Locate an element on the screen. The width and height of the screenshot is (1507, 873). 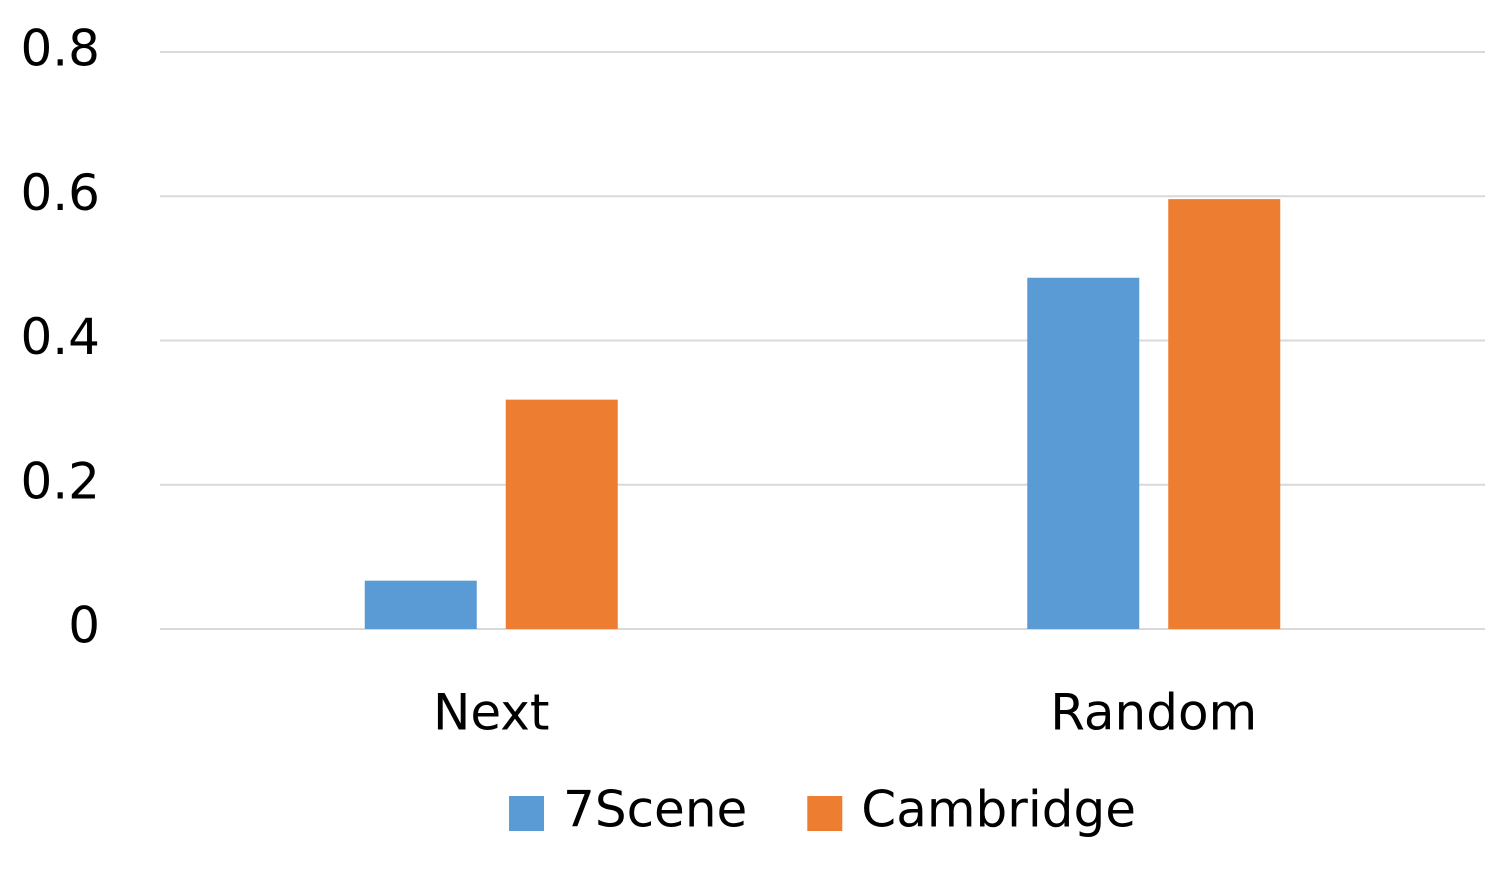
y-tick-label: 0.6 is located at coordinates (60, 193).